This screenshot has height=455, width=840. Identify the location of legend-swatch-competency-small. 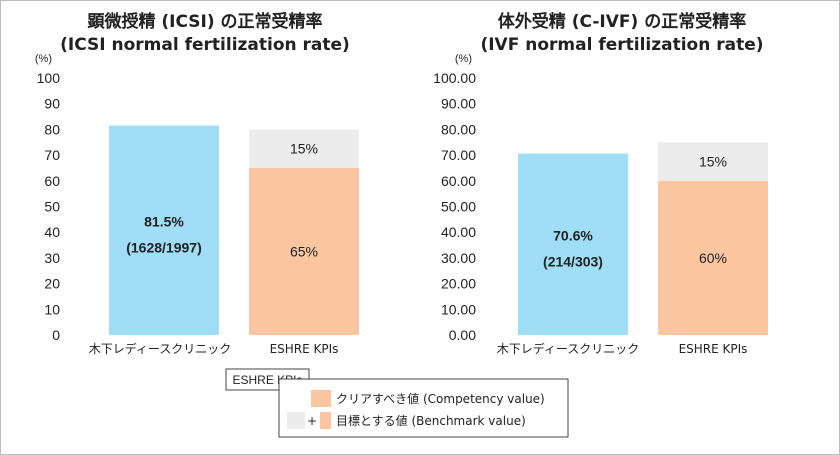
(325, 420).